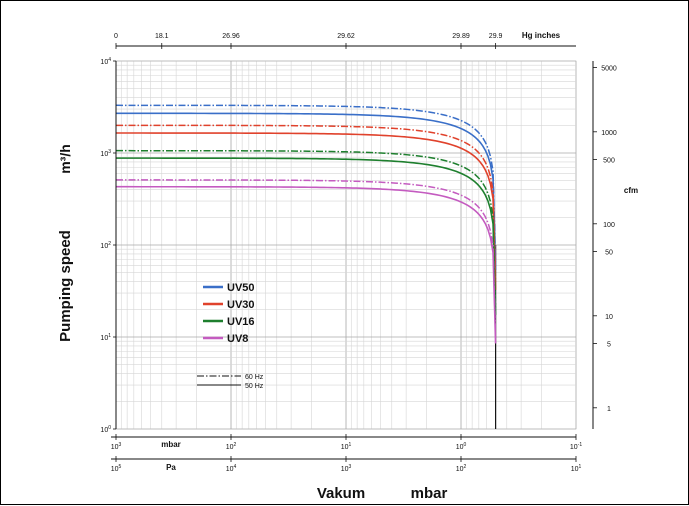  What do you see at coordinates (541, 35) in the screenshot?
I see `top-axis-unit: Hg inches` at bounding box center [541, 35].